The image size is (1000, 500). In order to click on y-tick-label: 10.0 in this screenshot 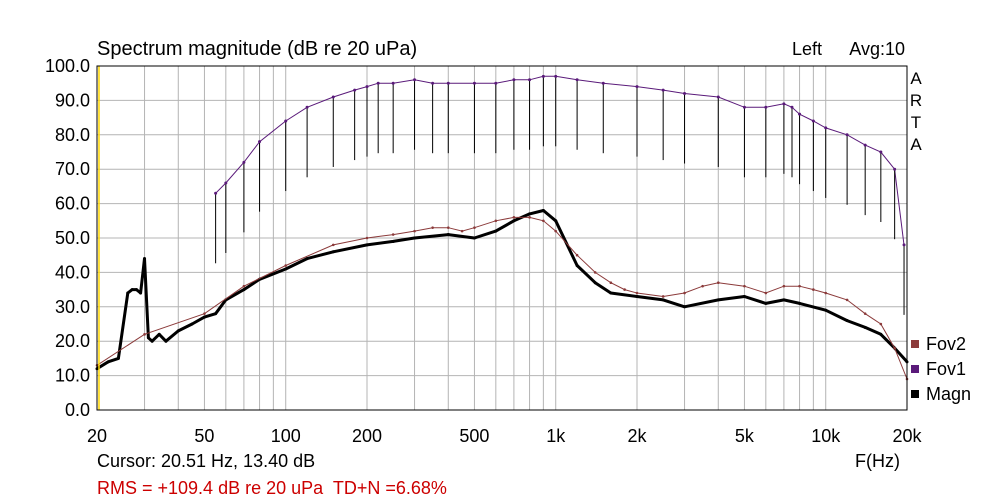, I will do `click(72, 376)`.